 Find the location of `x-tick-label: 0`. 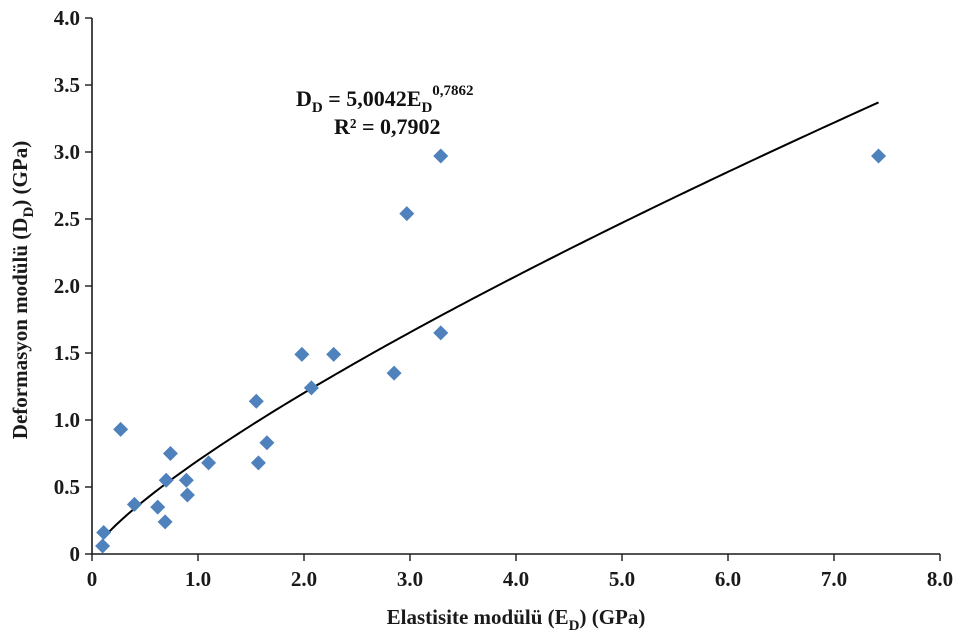

x-tick-label: 0 is located at coordinates (92, 579).